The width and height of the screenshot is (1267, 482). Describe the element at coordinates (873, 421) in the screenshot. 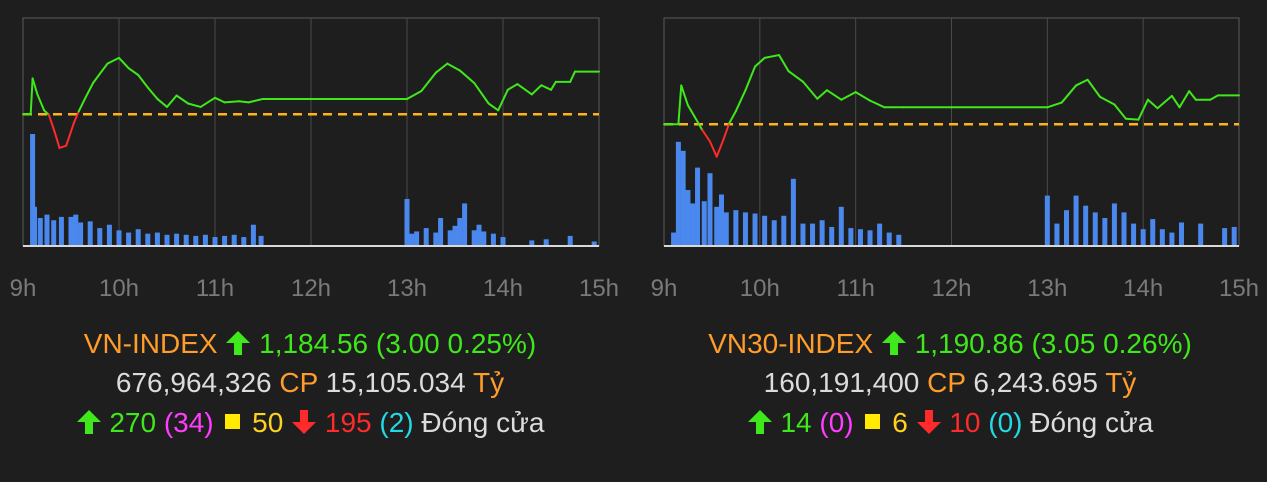

I see `unchanged-square-icon` at that location.